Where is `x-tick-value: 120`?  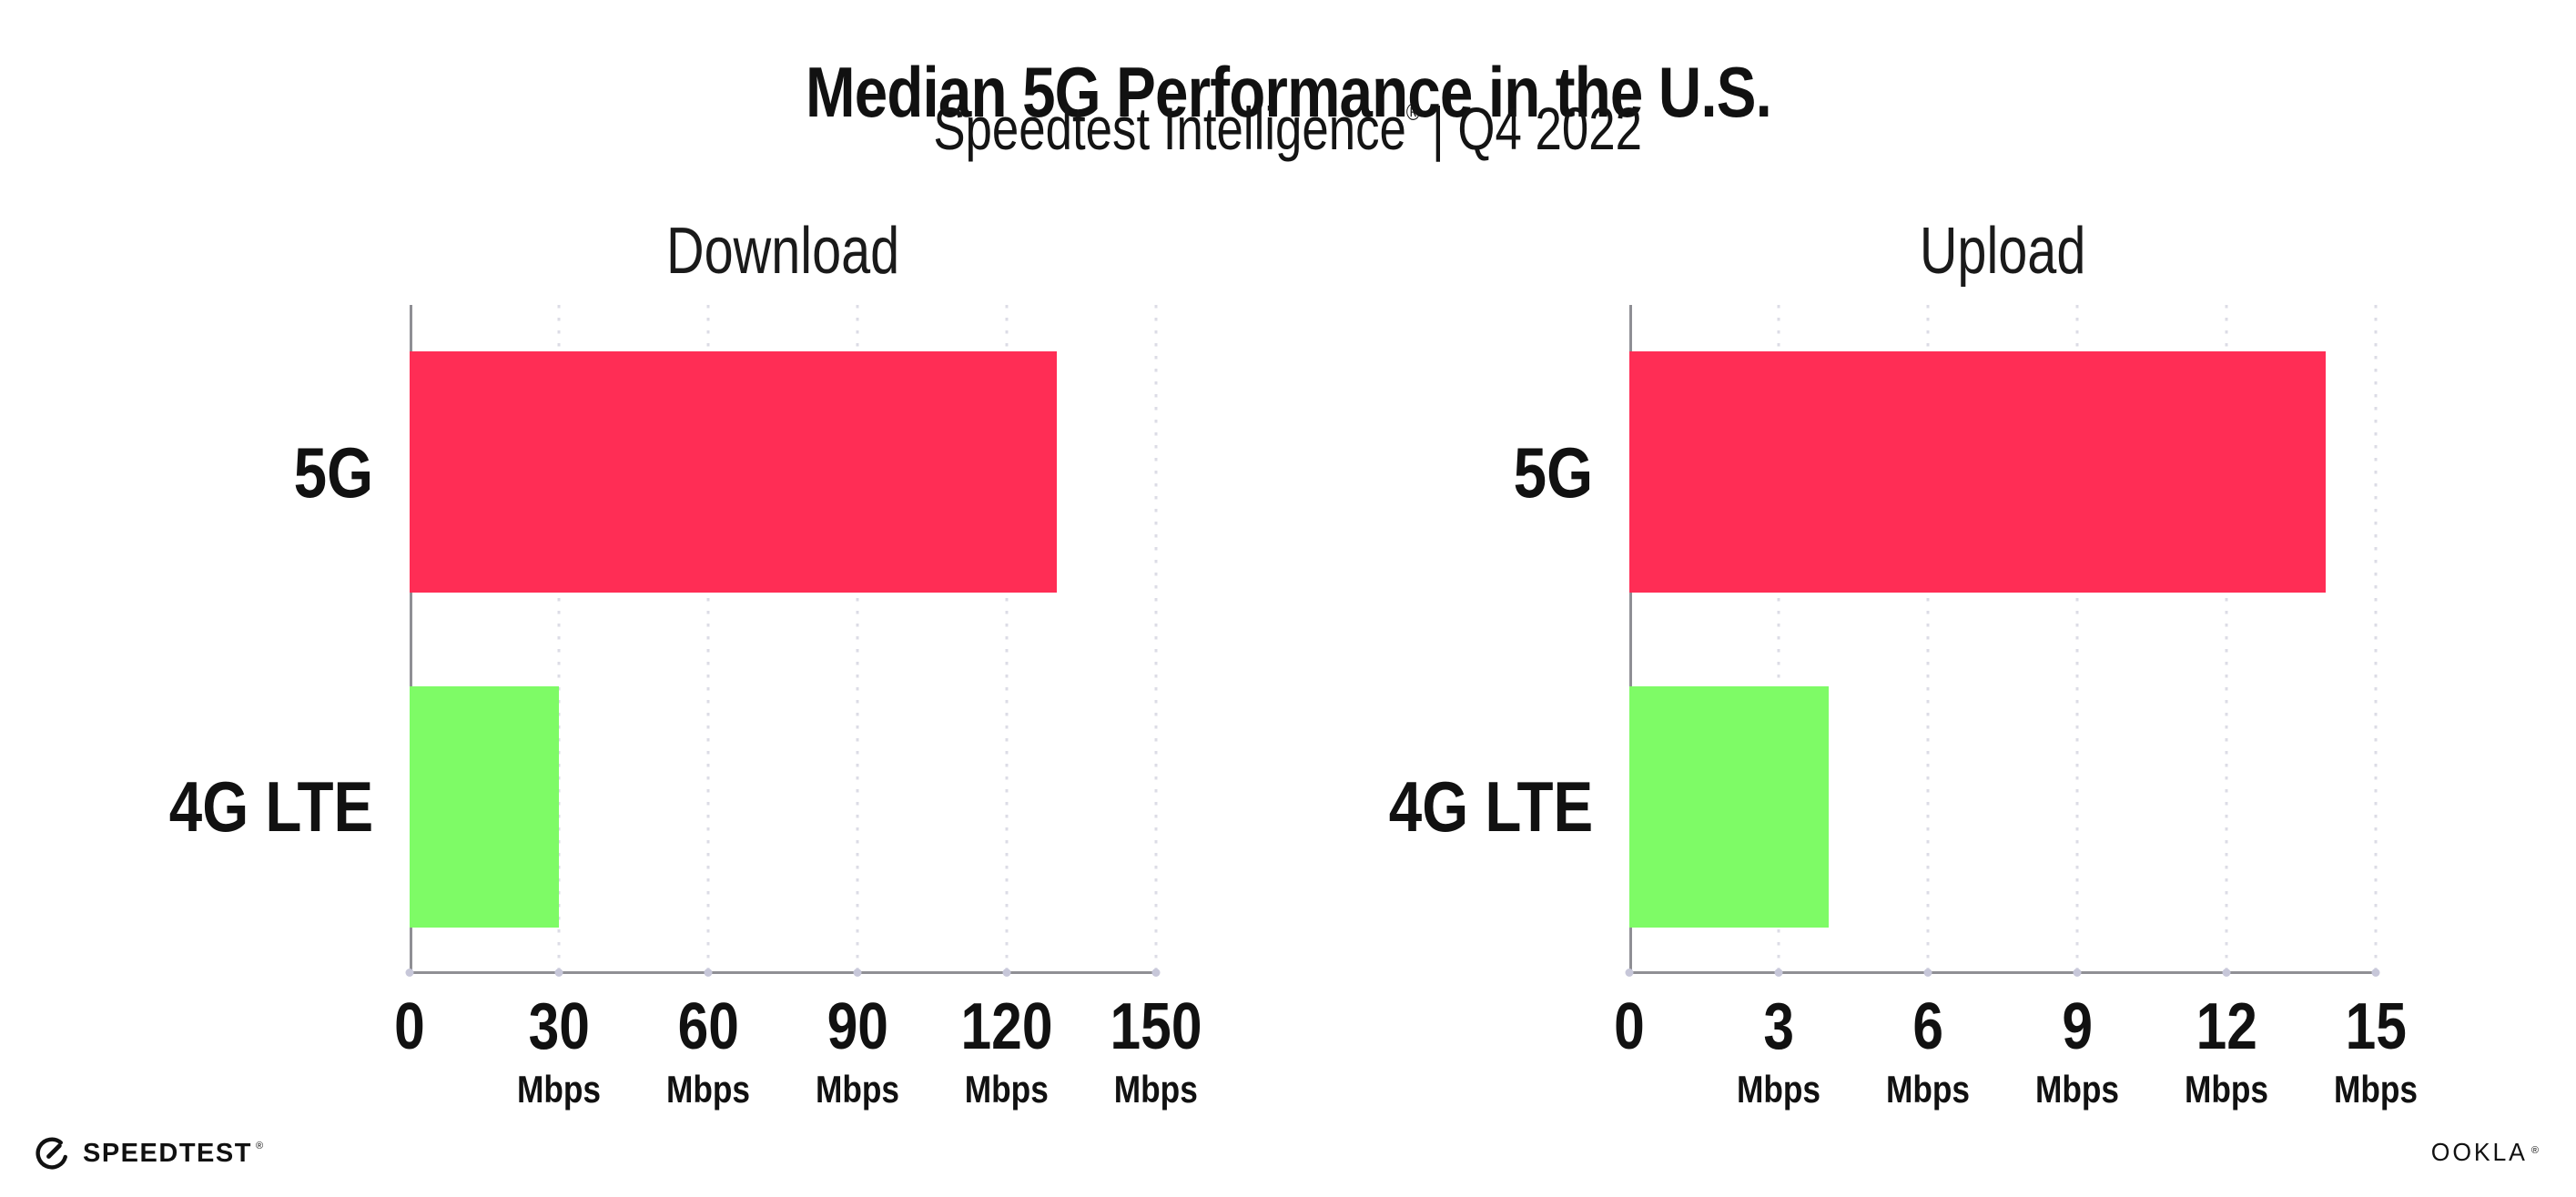 x-tick-value: 120 is located at coordinates (1007, 1027).